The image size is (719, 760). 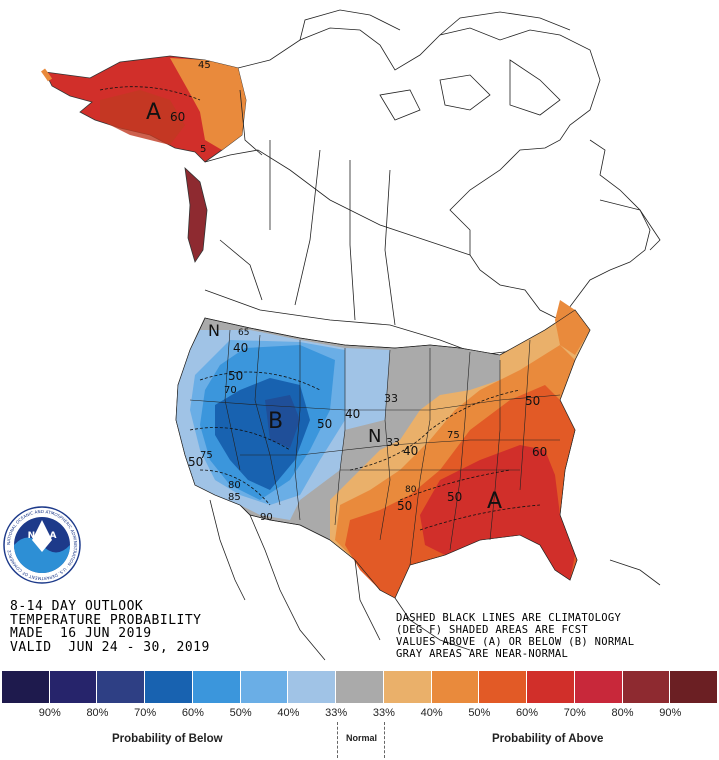 What do you see at coordinates (235, 376) in the screenshot?
I see `west-50-label: 50` at bounding box center [235, 376].